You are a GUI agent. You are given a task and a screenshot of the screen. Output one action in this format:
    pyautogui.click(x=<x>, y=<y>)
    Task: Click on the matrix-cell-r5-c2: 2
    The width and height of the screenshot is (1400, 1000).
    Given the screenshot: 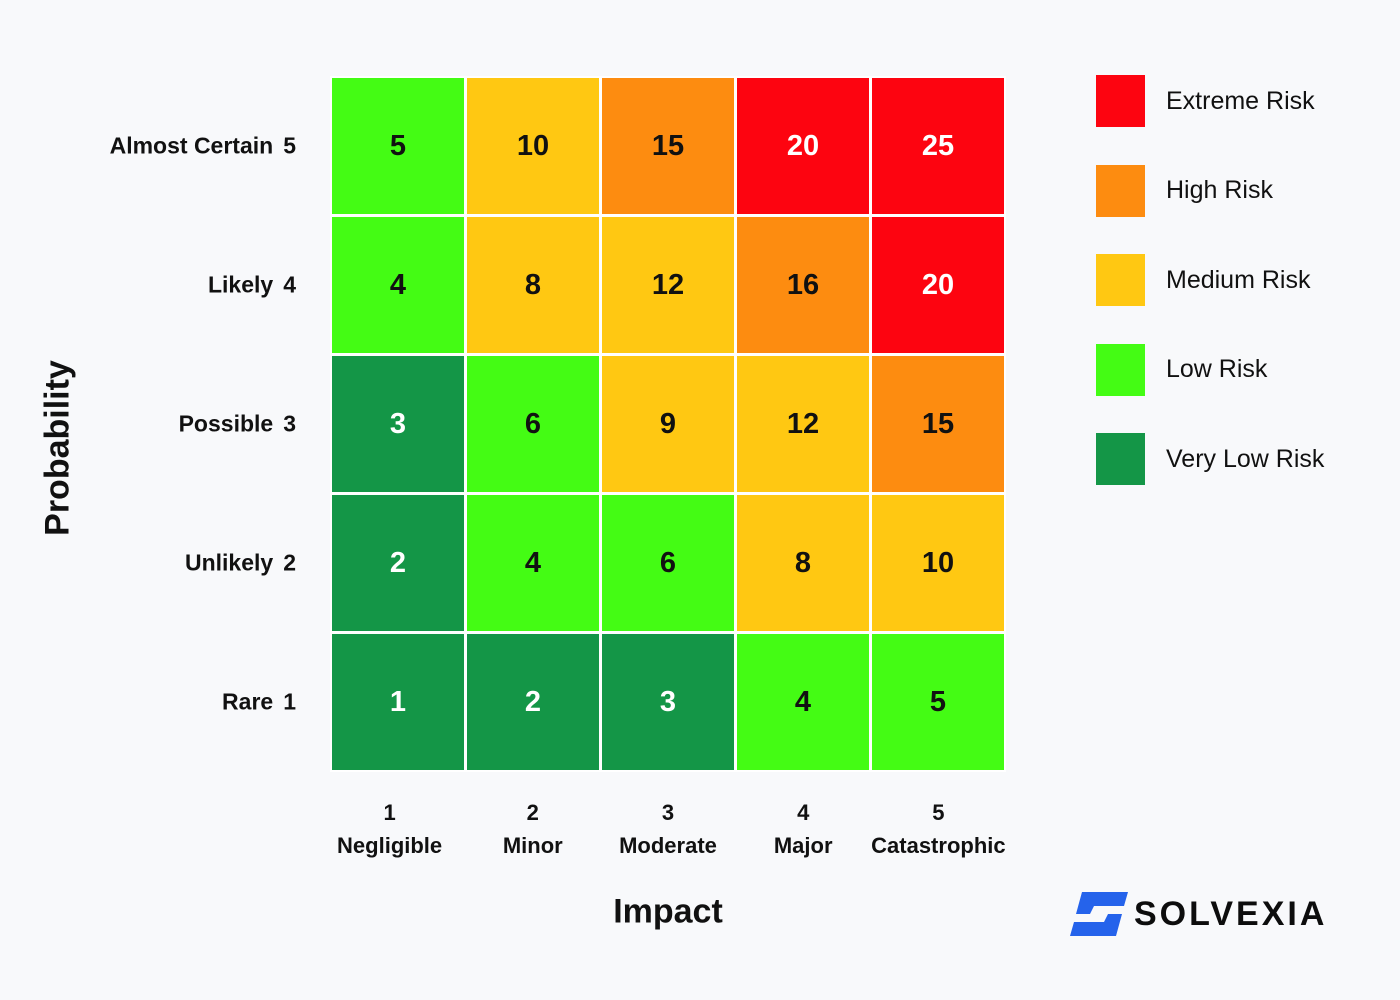 What is the action you would take?
    pyautogui.click(x=533, y=702)
    